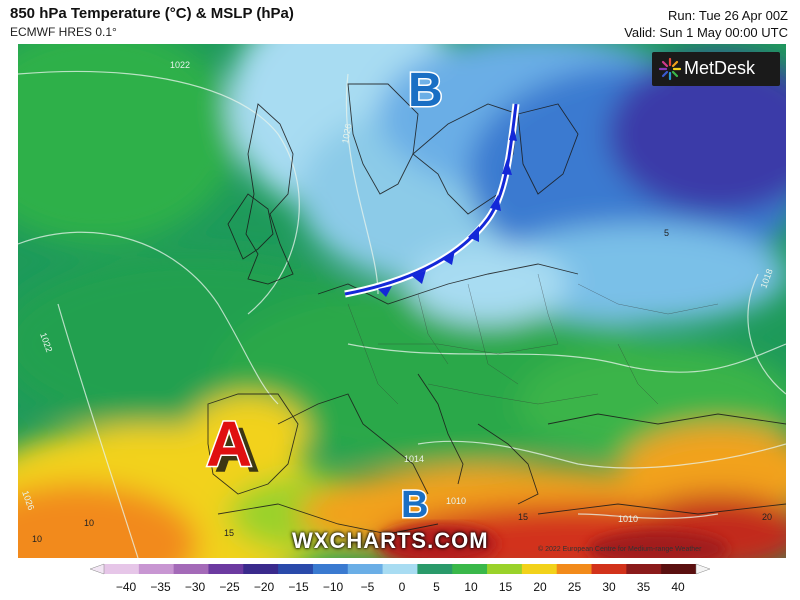 This screenshot has width=800, height=600. What do you see at coordinates (414, 459) in the screenshot?
I see `isobar-label: 1014` at bounding box center [414, 459].